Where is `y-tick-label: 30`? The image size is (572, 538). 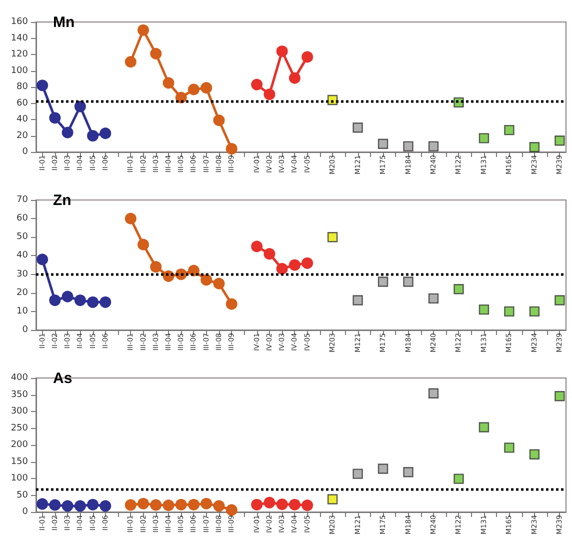
y-tick-label: 30 is located at coordinates (22, 274).